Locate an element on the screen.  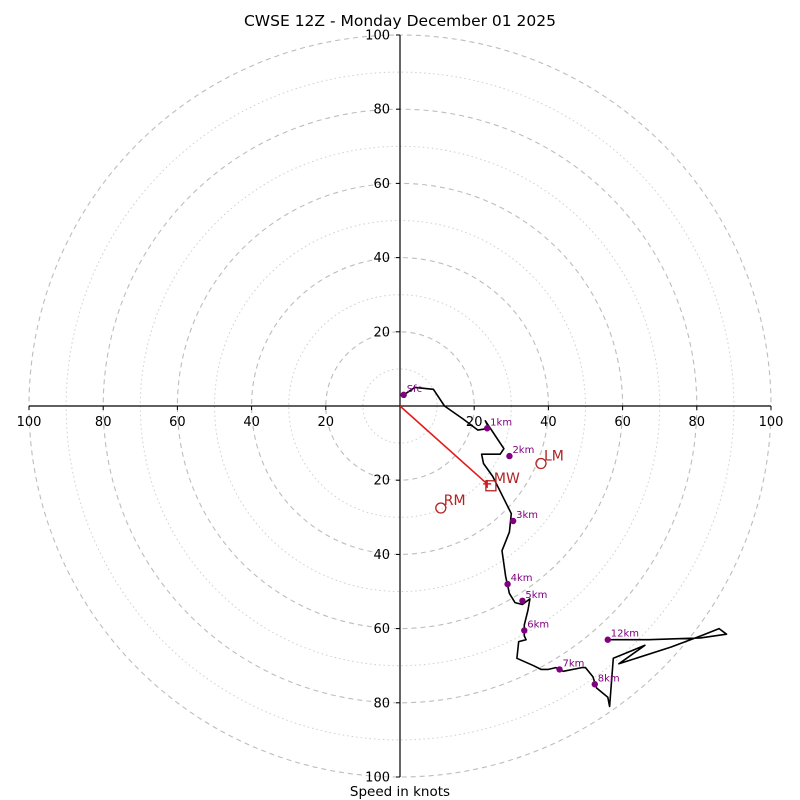
height-marker-7km: 7km is located at coordinates (570, 665).